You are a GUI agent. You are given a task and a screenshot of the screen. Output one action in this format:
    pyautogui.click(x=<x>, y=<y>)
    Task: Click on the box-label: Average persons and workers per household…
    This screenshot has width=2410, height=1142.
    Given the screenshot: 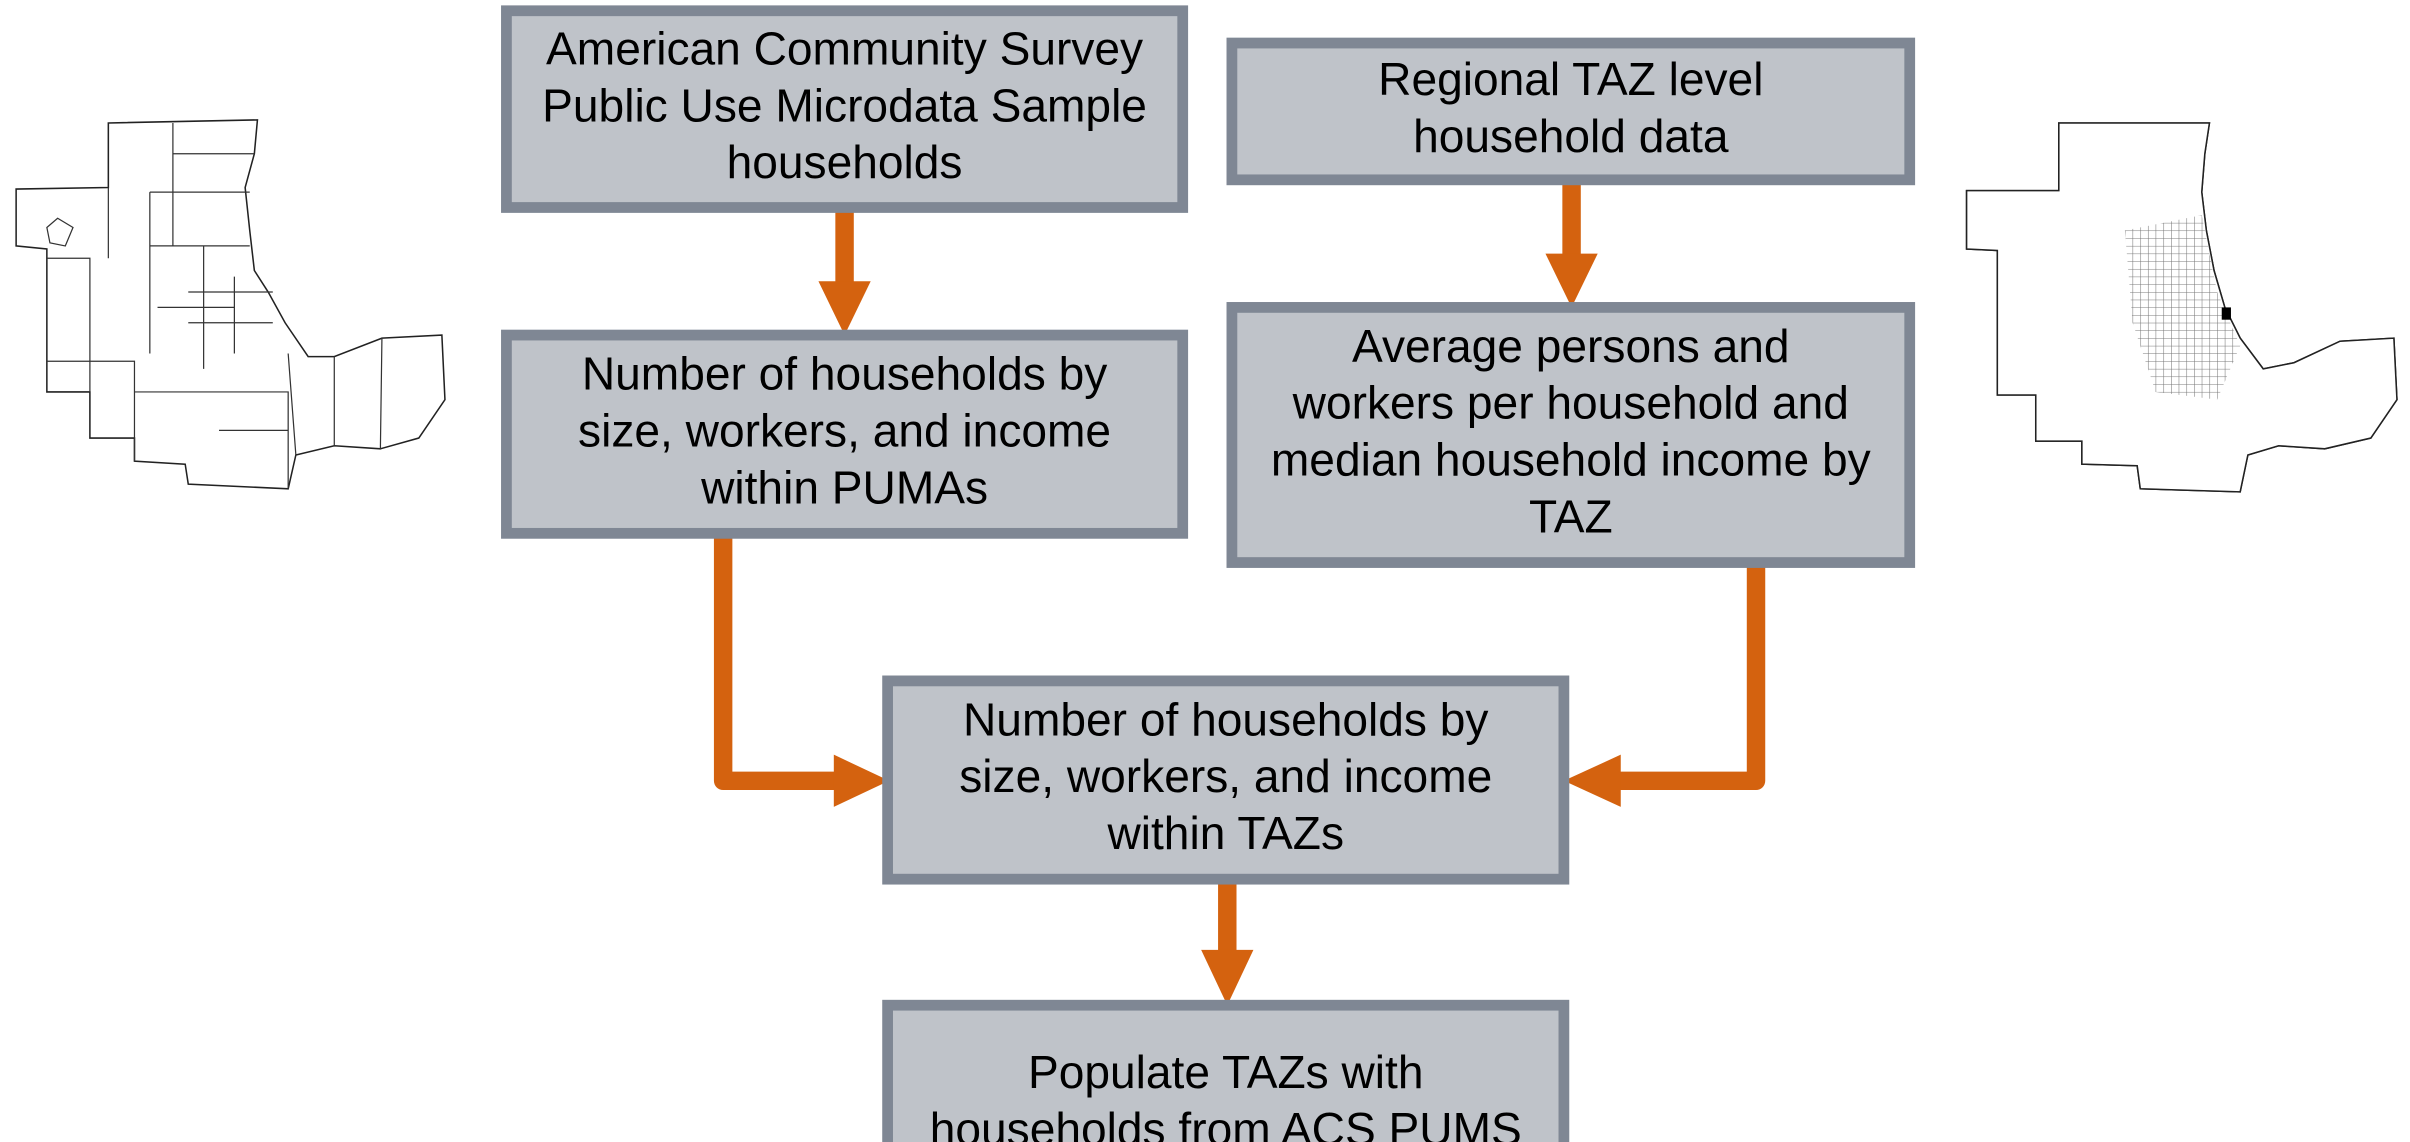 What is the action you would take?
    pyautogui.click(x=1571, y=431)
    